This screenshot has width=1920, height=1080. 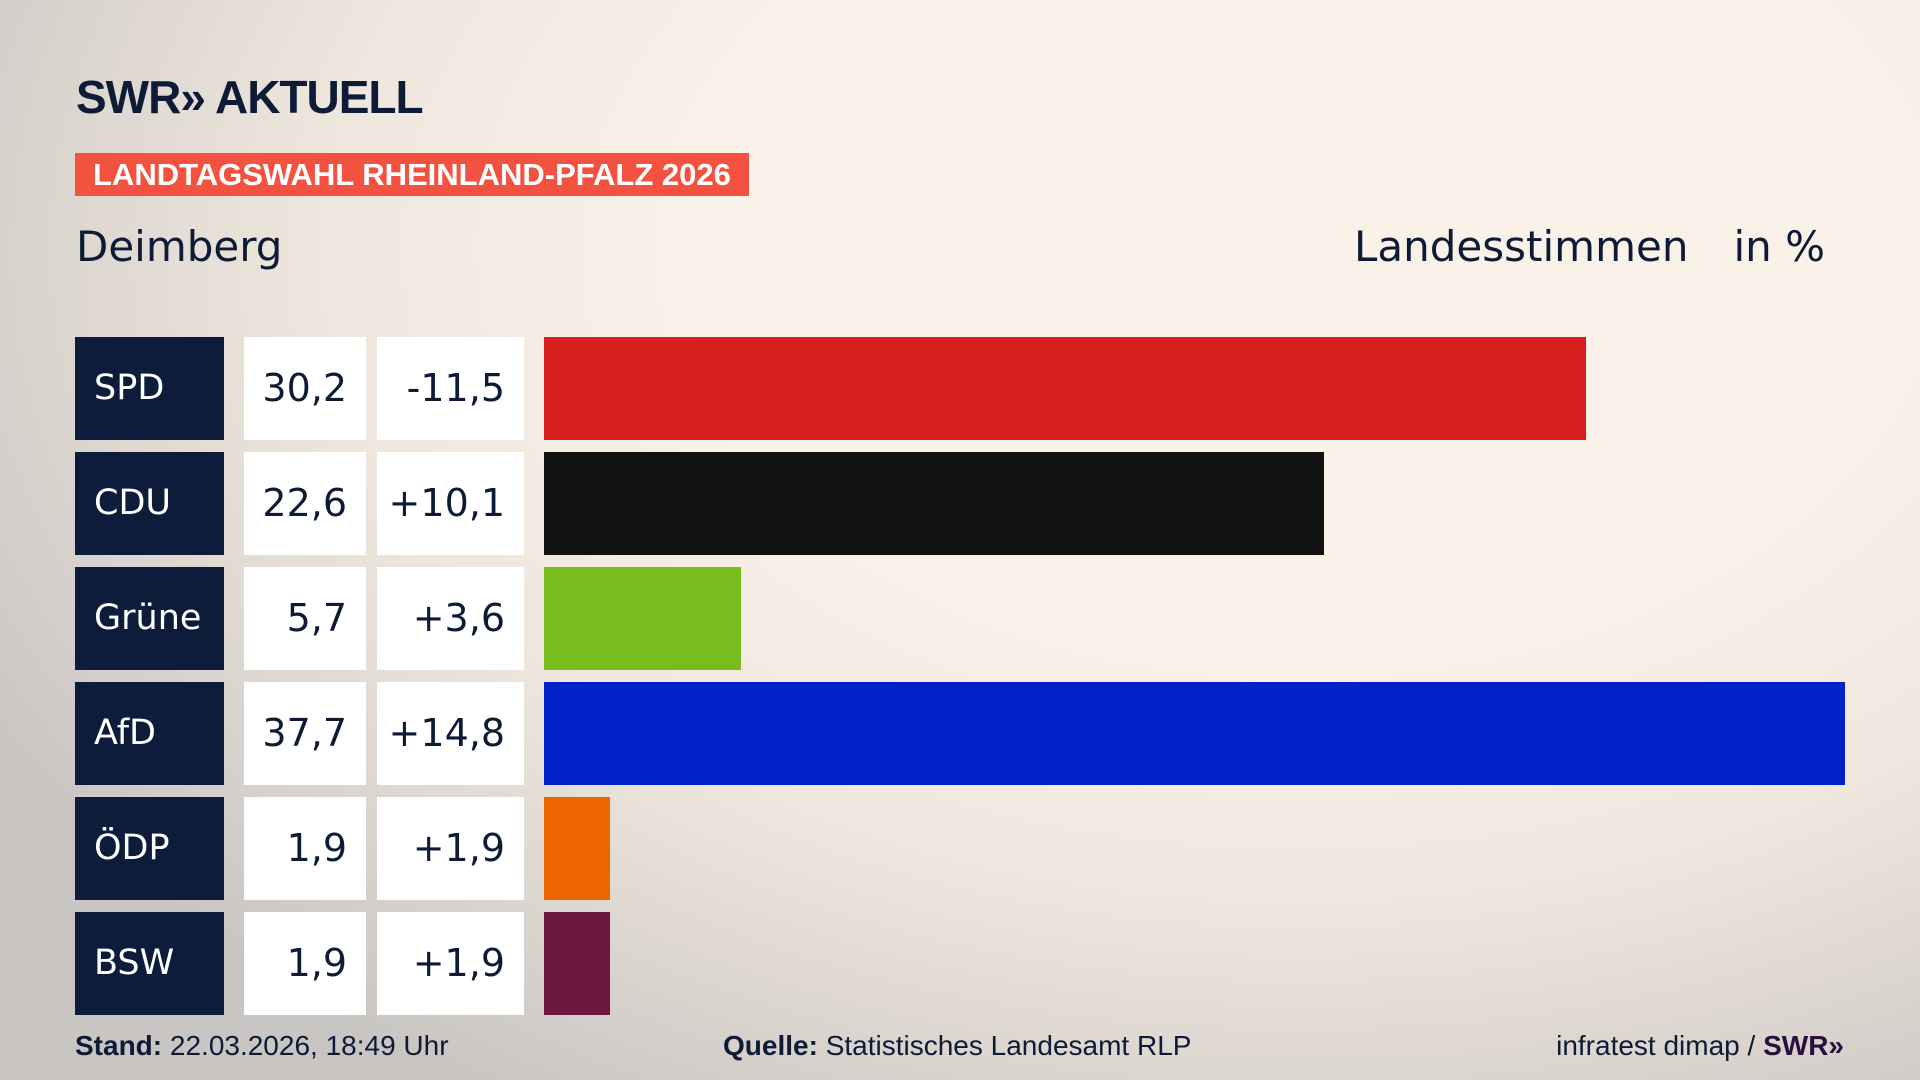 I want to click on party-label: BSW, so click(x=149, y=963).